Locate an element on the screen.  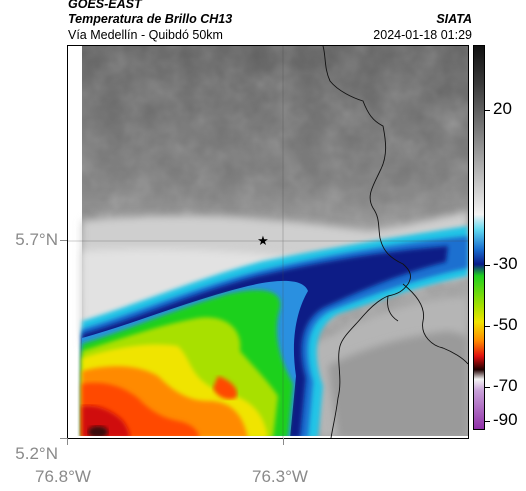
colorbar is located at coordinates (479, 237).